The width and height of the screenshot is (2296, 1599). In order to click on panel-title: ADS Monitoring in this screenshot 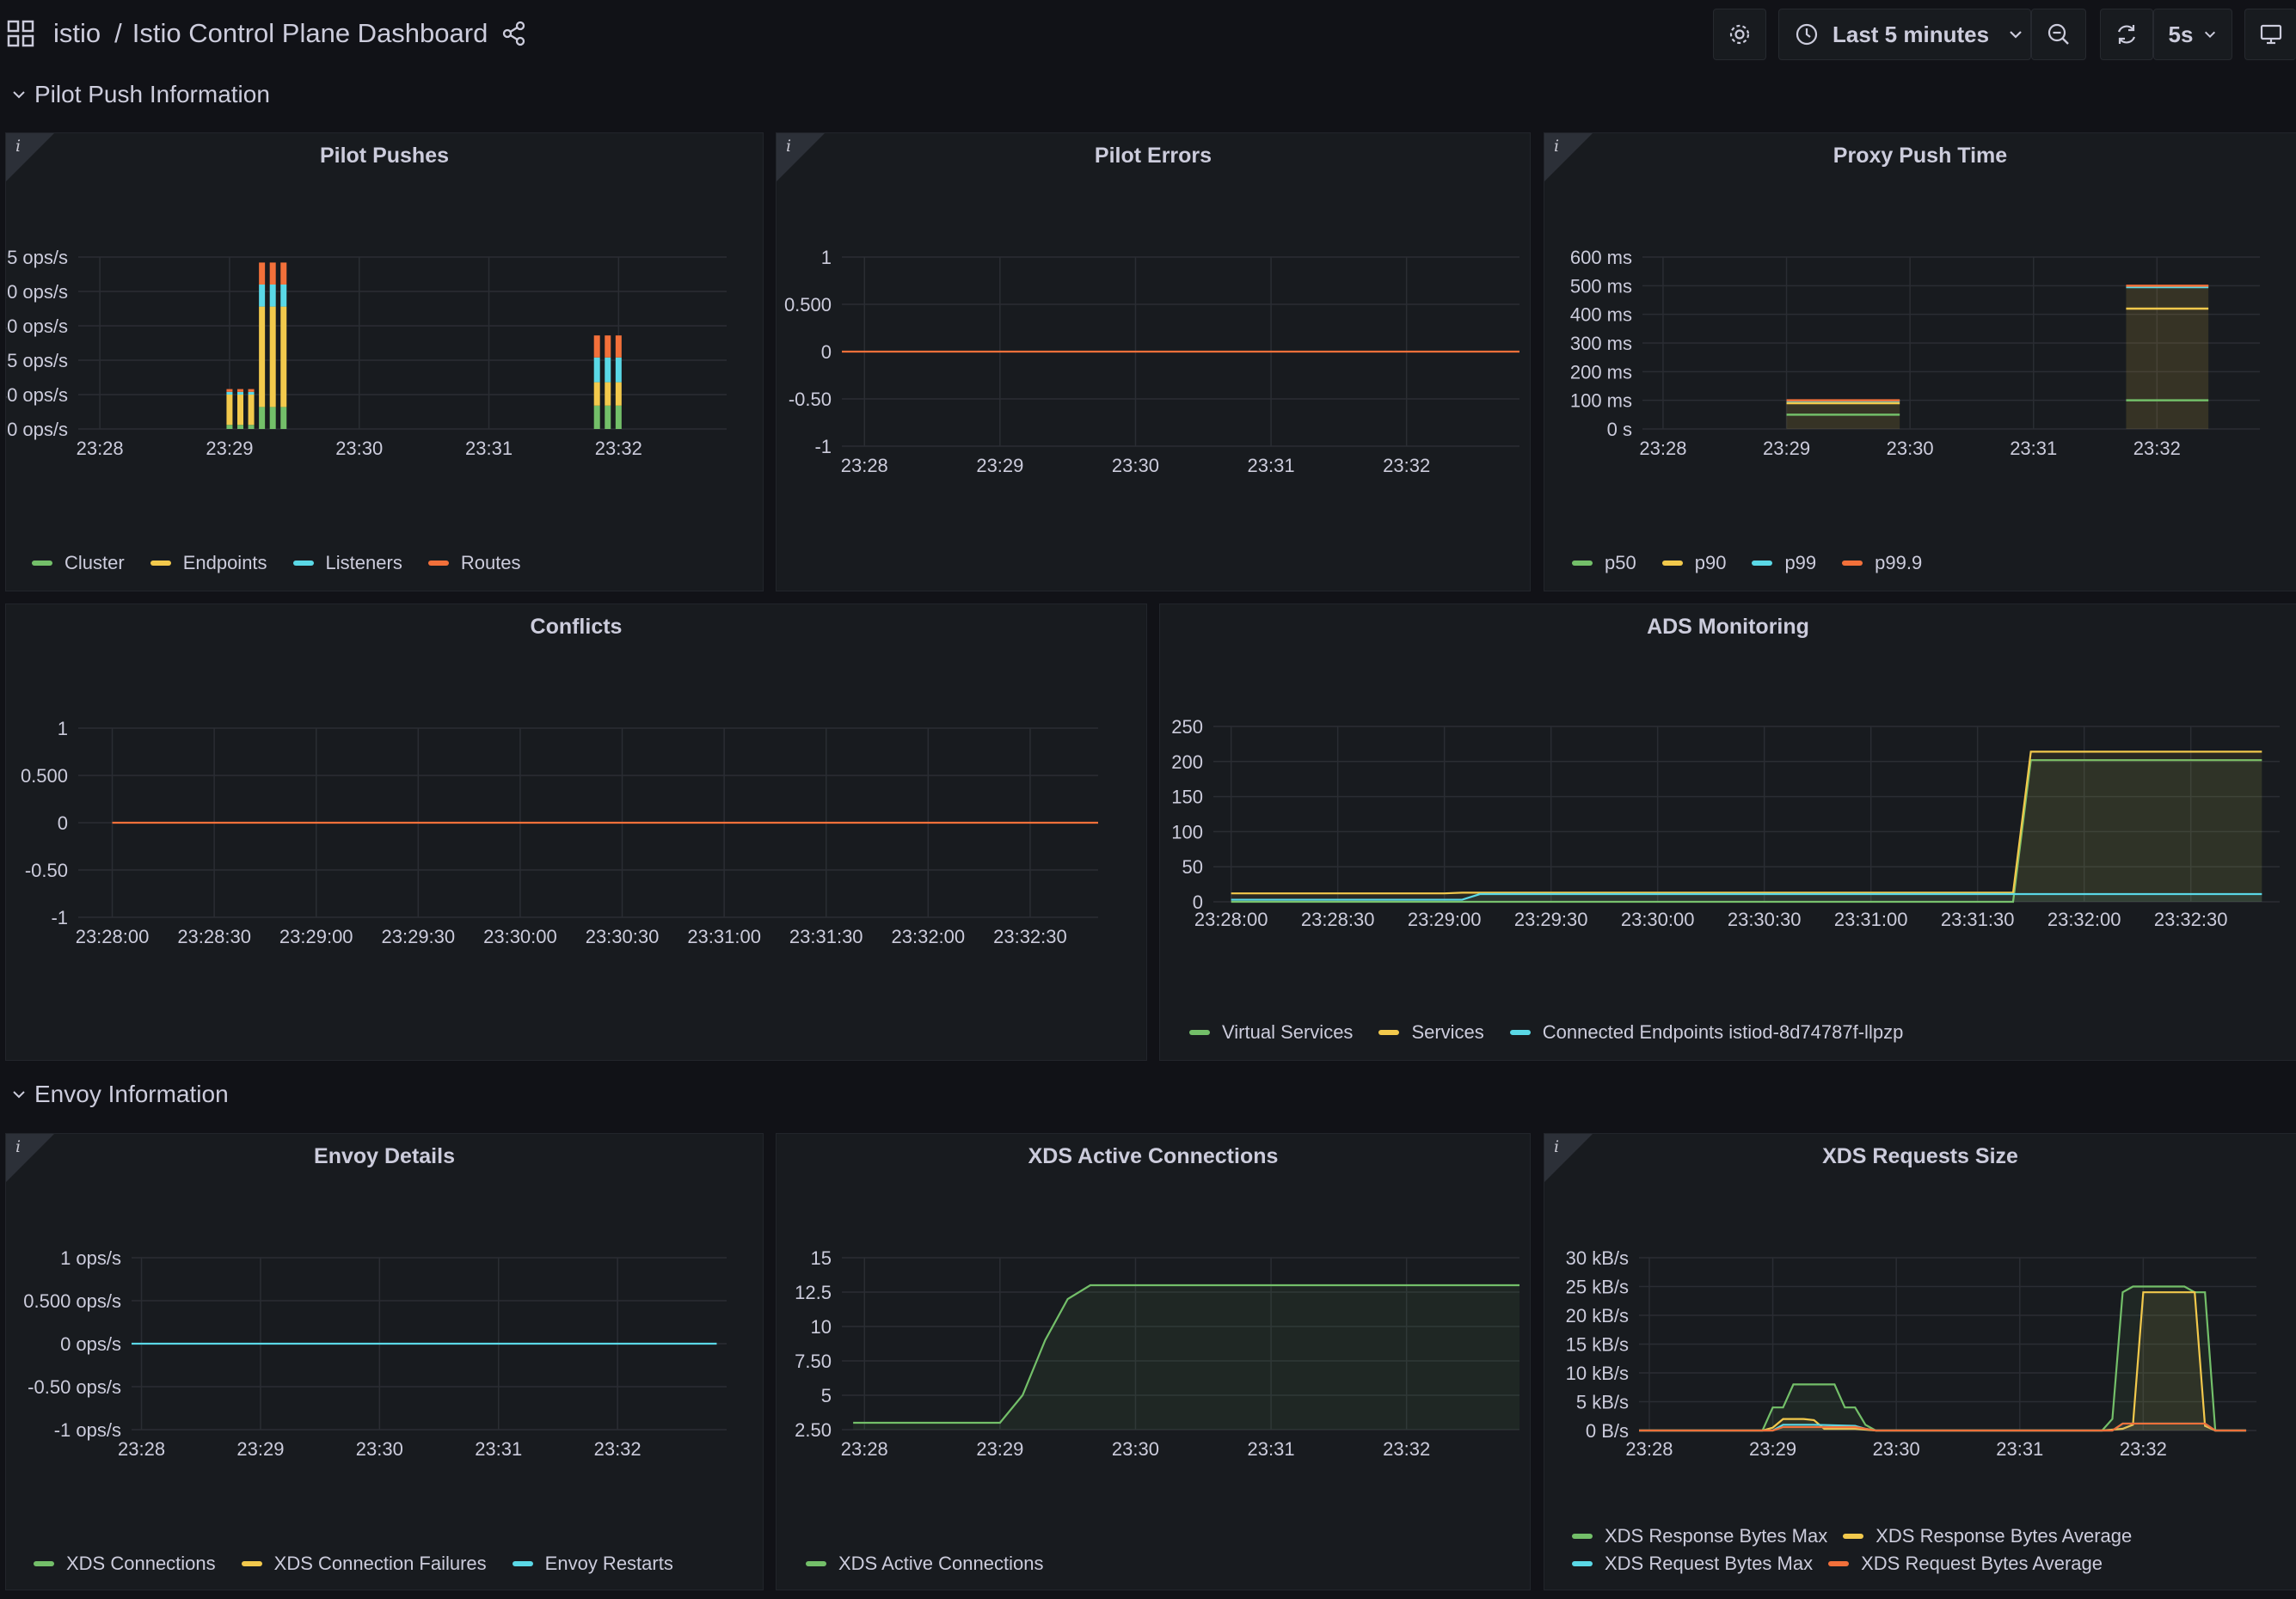, I will do `click(1728, 627)`.